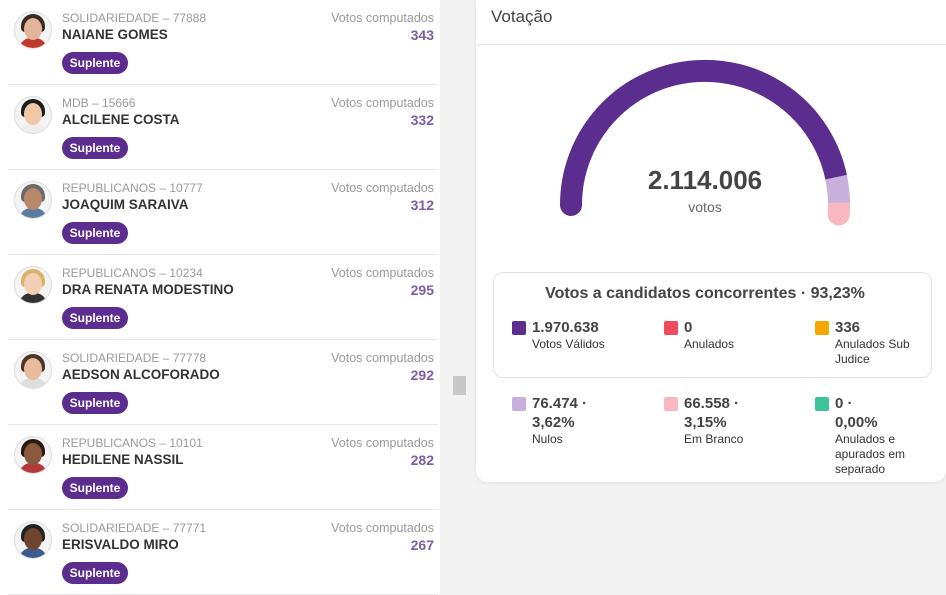 The image size is (946, 595). I want to click on party: SOLIDARIEDADE – 77778, so click(134, 358).